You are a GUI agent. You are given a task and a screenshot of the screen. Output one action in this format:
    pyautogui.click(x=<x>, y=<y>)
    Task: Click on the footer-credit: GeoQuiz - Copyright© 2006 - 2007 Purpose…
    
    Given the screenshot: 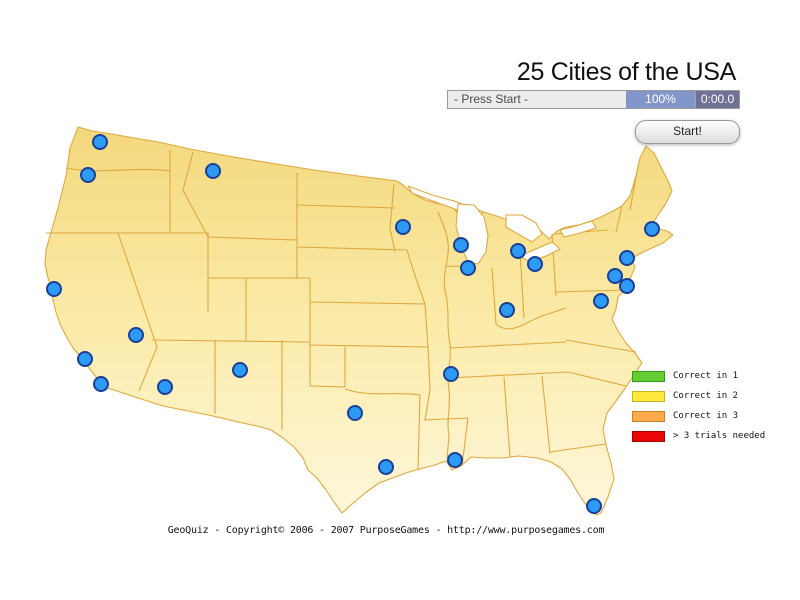 What is the action you would take?
    pyautogui.click(x=386, y=530)
    